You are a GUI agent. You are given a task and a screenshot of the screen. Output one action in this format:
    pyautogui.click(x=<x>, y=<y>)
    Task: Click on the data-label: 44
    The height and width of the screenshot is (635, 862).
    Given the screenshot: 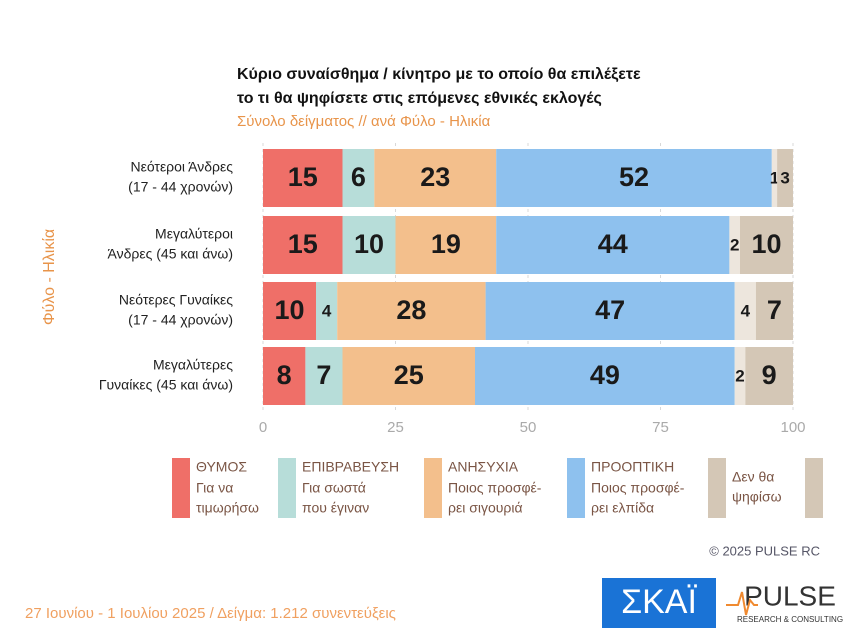 What is the action you would take?
    pyautogui.click(x=613, y=244)
    